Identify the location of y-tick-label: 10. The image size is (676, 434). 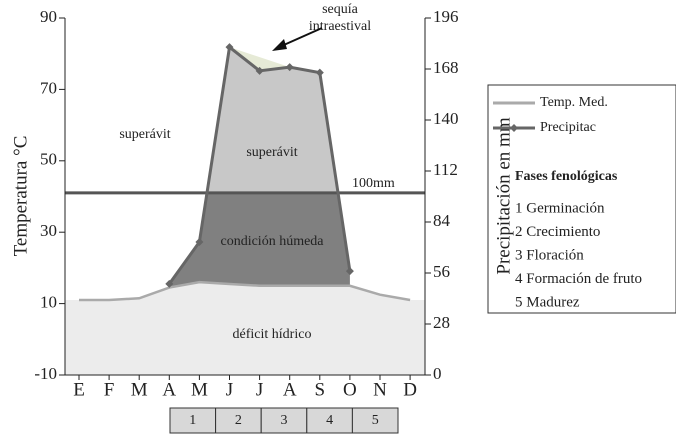
(48, 302).